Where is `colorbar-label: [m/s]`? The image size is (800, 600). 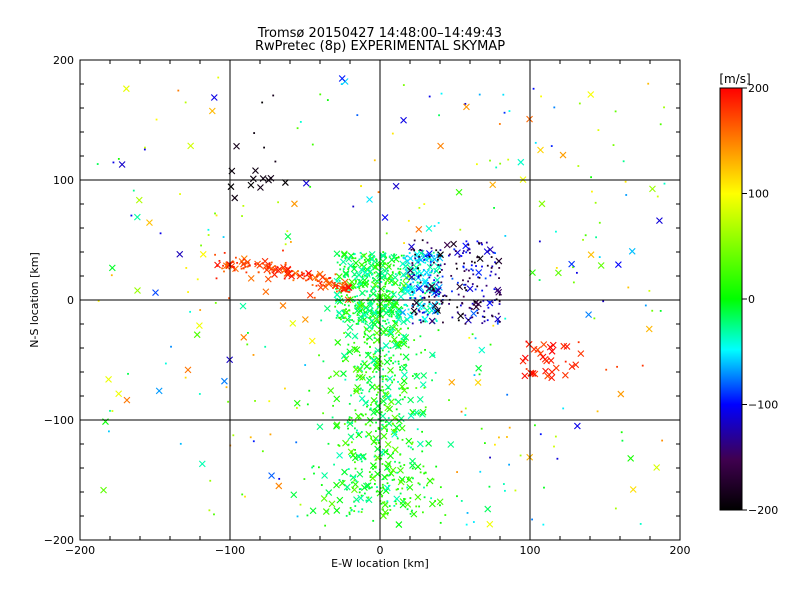
colorbar-label: [m/s] is located at coordinates (734, 79).